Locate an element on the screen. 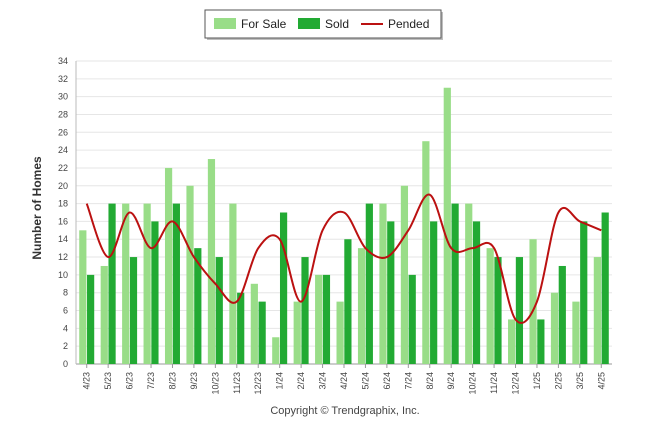 This screenshot has height=434, width=646. y-tick-label: 6 is located at coordinates (65, 311).